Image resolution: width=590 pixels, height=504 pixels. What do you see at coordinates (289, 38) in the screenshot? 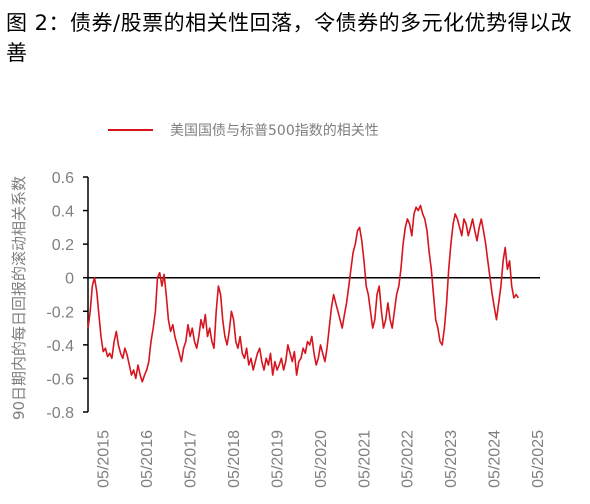
I see `chart-title: 图 2：债券/股票的相关性回落，令债券的多元化优势得以改善` at bounding box center [289, 38].